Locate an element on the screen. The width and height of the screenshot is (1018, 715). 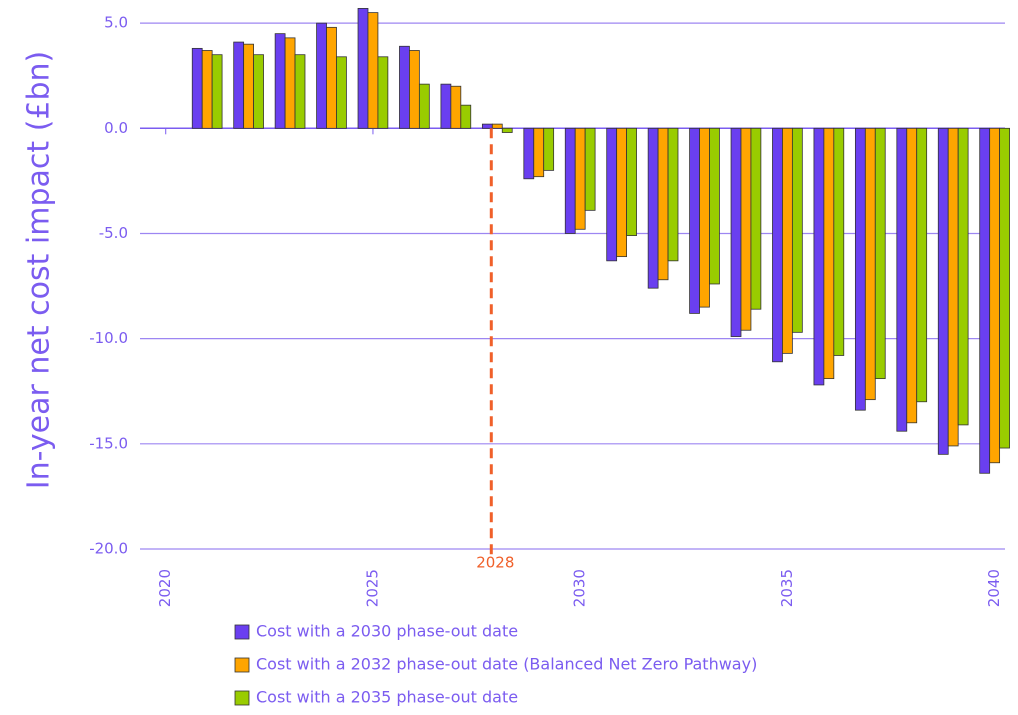
y-axis-label: In-year net cost impact (£bn) is located at coordinates (39, 270).